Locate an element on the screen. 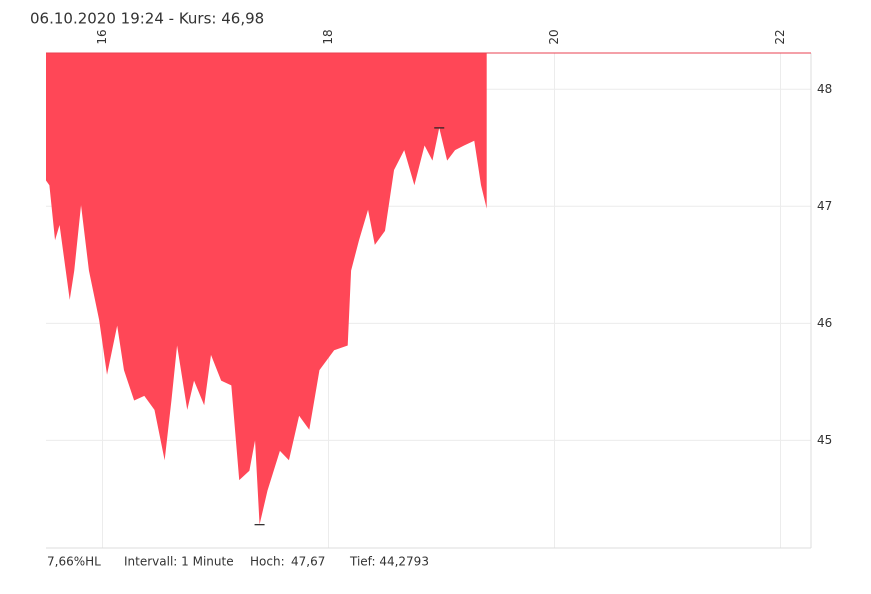 This screenshot has height=594, width=871. x-tick-label: 18 is located at coordinates (328, 36).